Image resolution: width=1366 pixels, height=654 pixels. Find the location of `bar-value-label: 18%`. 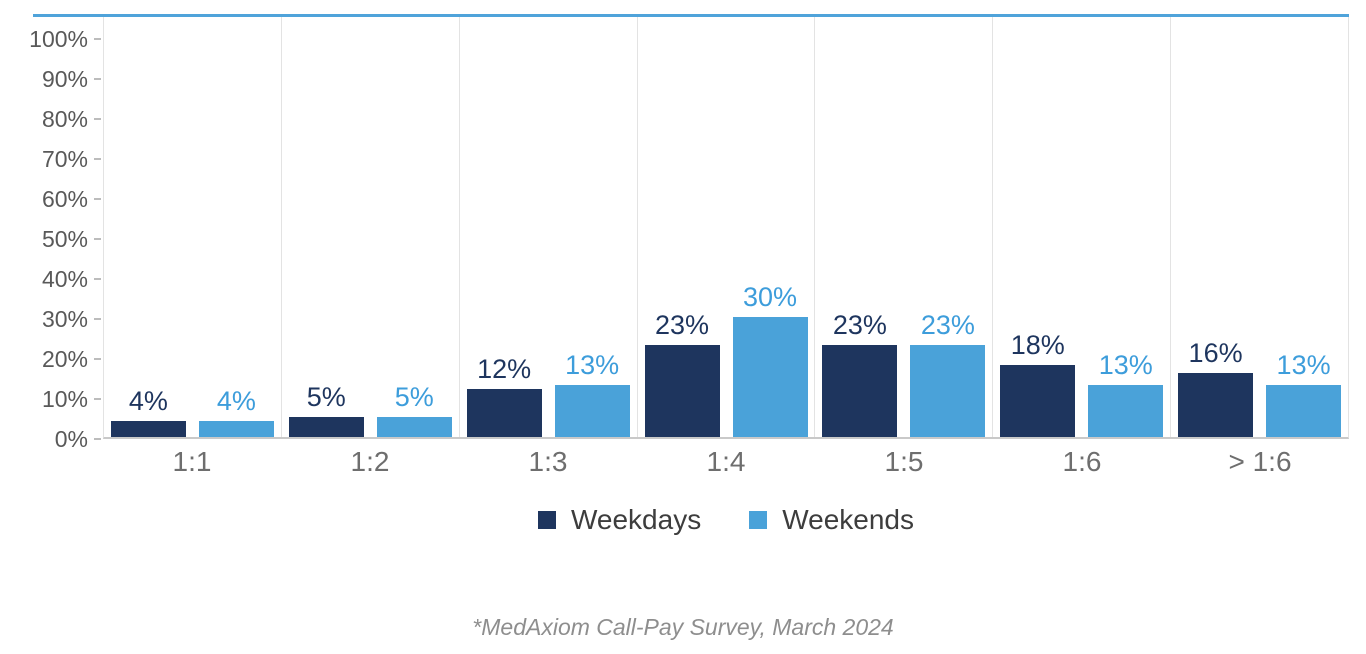

bar-value-label: 18% is located at coordinates (1037, 345).